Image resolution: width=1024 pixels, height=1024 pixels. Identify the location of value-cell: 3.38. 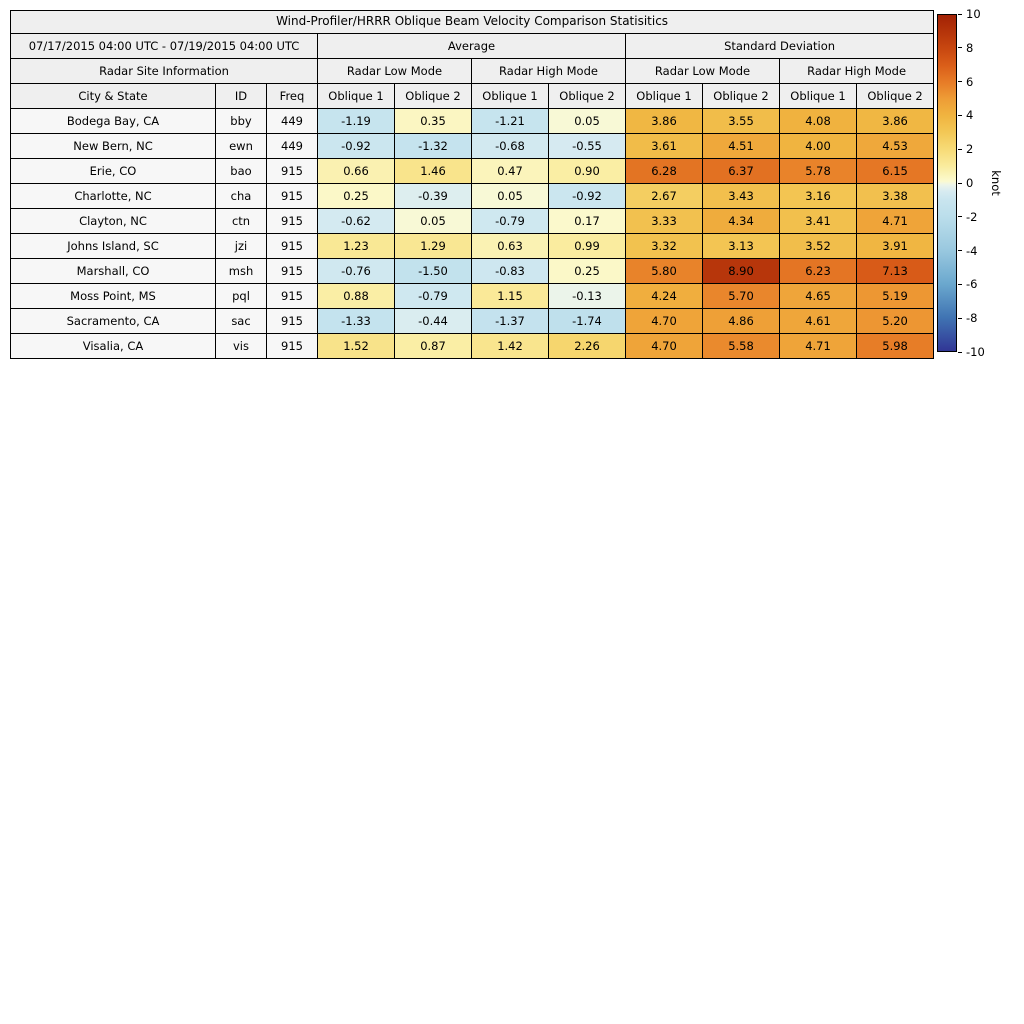
(895, 196).